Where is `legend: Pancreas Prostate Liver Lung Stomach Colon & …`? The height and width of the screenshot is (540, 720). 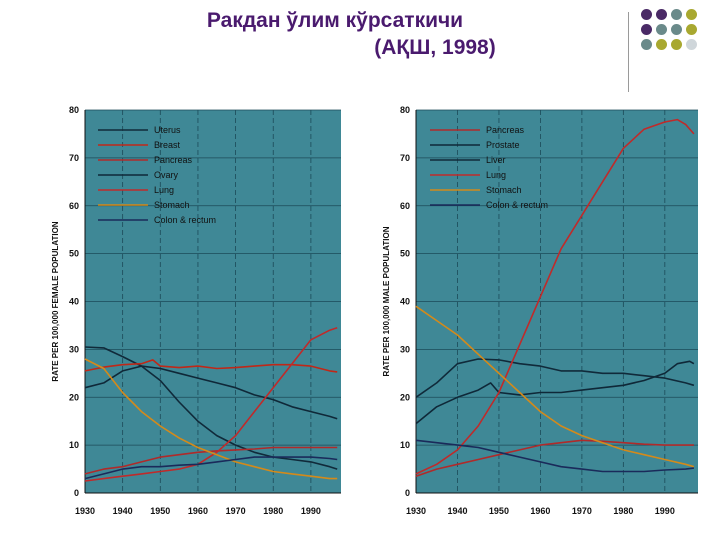 legend: Pancreas Prostate Liver Lung Stomach Colon & … is located at coordinates (489, 167).